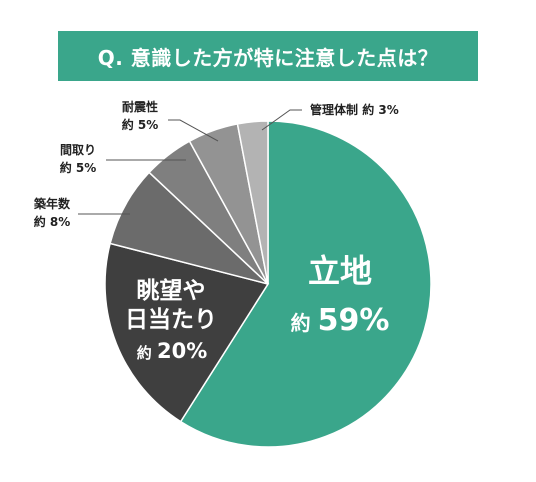 This screenshot has width=536, height=482. I want to click on slice-label-name: 管理体制, so click(336, 109).